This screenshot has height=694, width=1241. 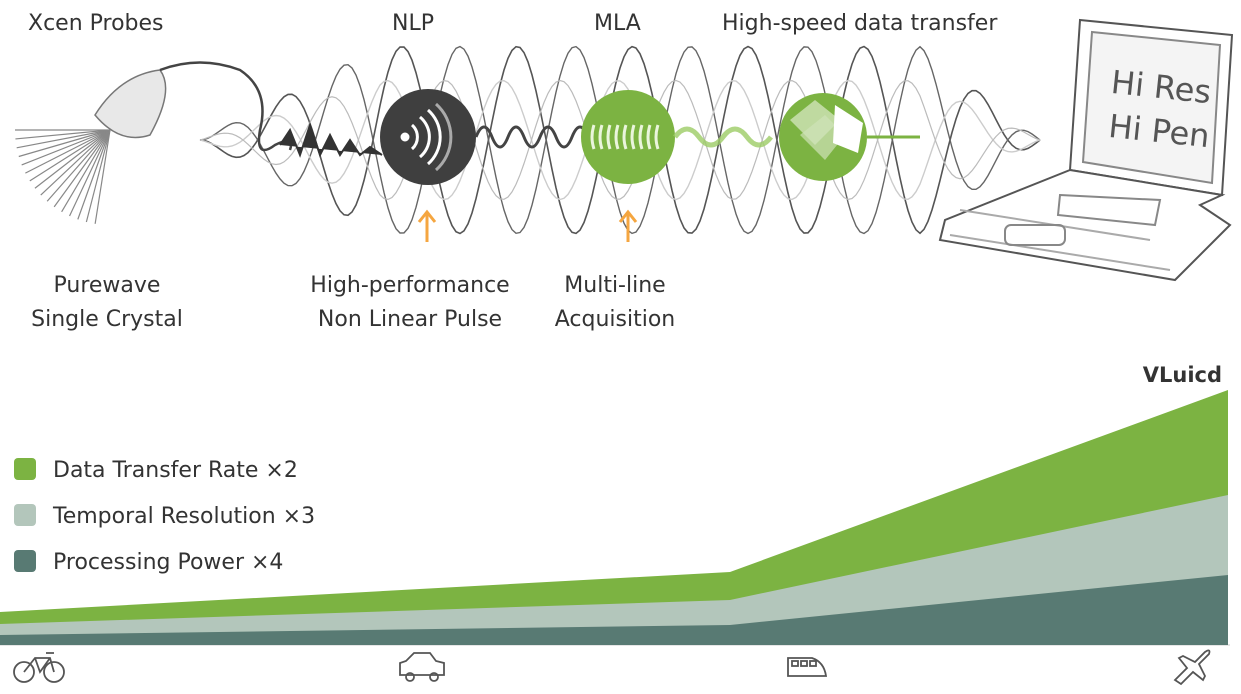 I want to click on legend-label: Processing Power ×4, so click(x=168, y=562).